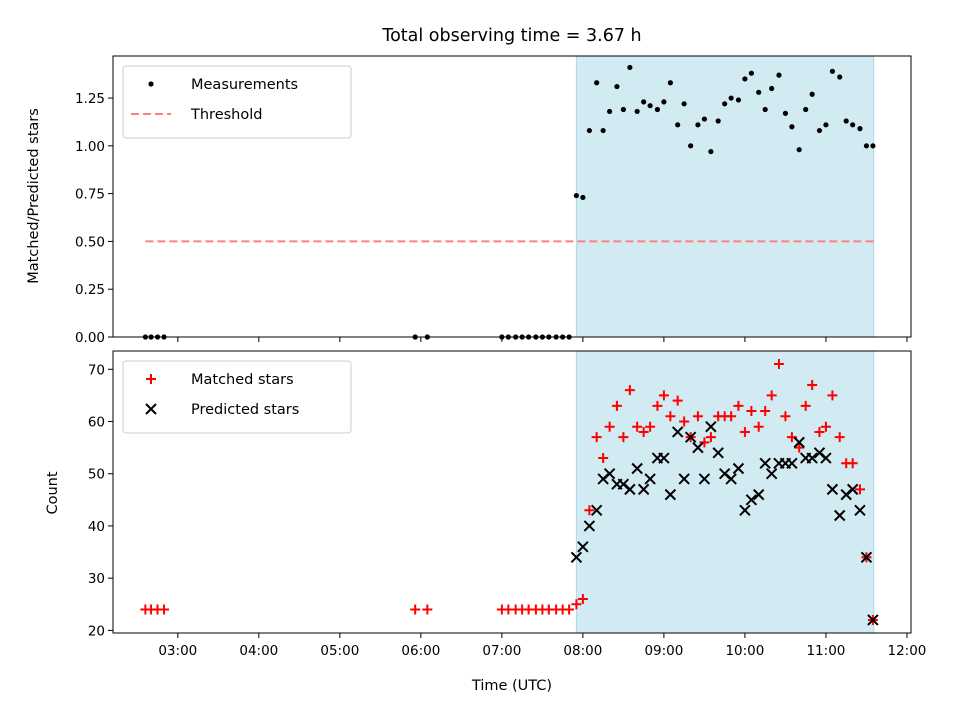  Describe the element at coordinates (90, 338) in the screenshot. I see `y-tick-label: 0.00` at that location.